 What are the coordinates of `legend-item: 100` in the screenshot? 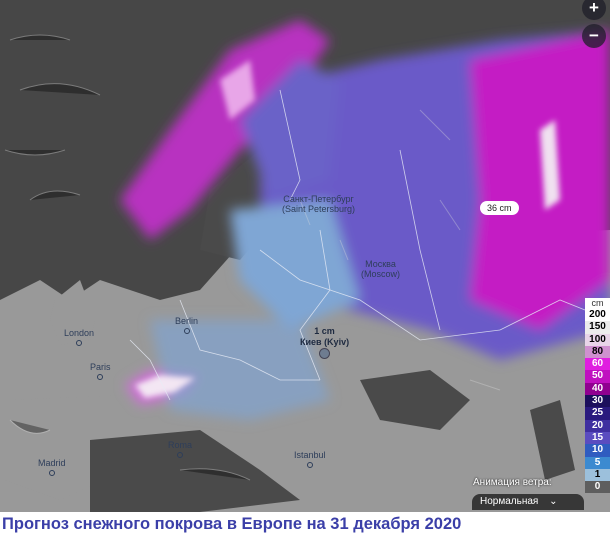 It's located at (597, 339).